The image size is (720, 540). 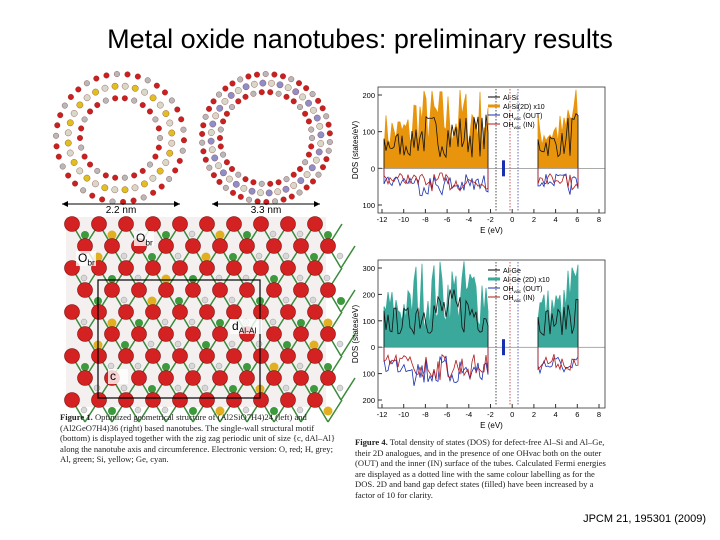 What do you see at coordinates (512, 271) in the screenshot?
I see `label-main: Al-Ge` at bounding box center [512, 271].